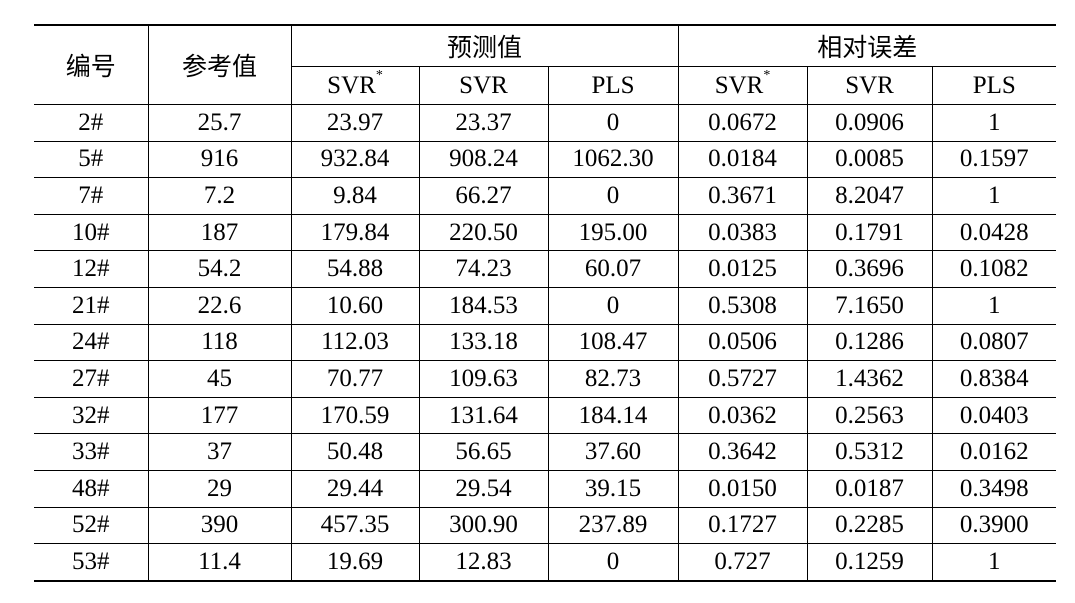 The height and width of the screenshot is (603, 1075). I want to click on header-group-relative-error: 相对误差, so click(867, 45).